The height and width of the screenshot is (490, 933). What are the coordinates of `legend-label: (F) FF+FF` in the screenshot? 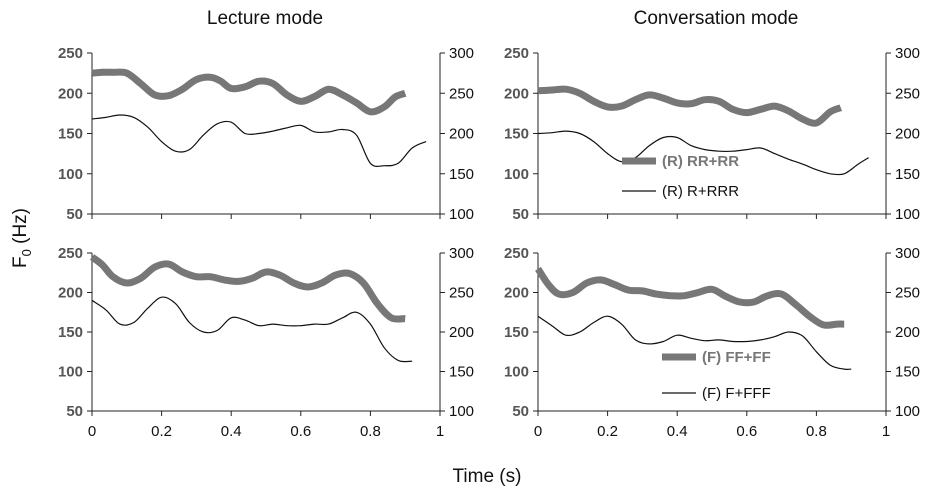 It's located at (736, 357).